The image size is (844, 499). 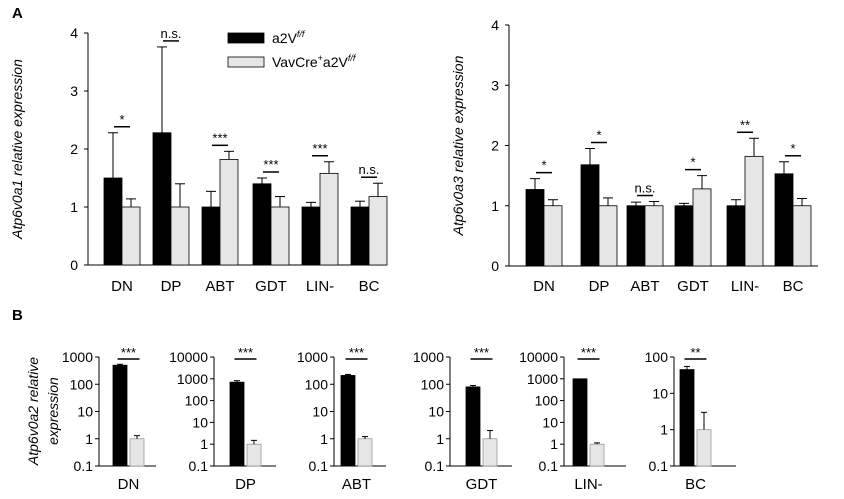 I want to click on legend: a2Vf/f VavCre+a2Vf/f, so click(x=292, y=49).